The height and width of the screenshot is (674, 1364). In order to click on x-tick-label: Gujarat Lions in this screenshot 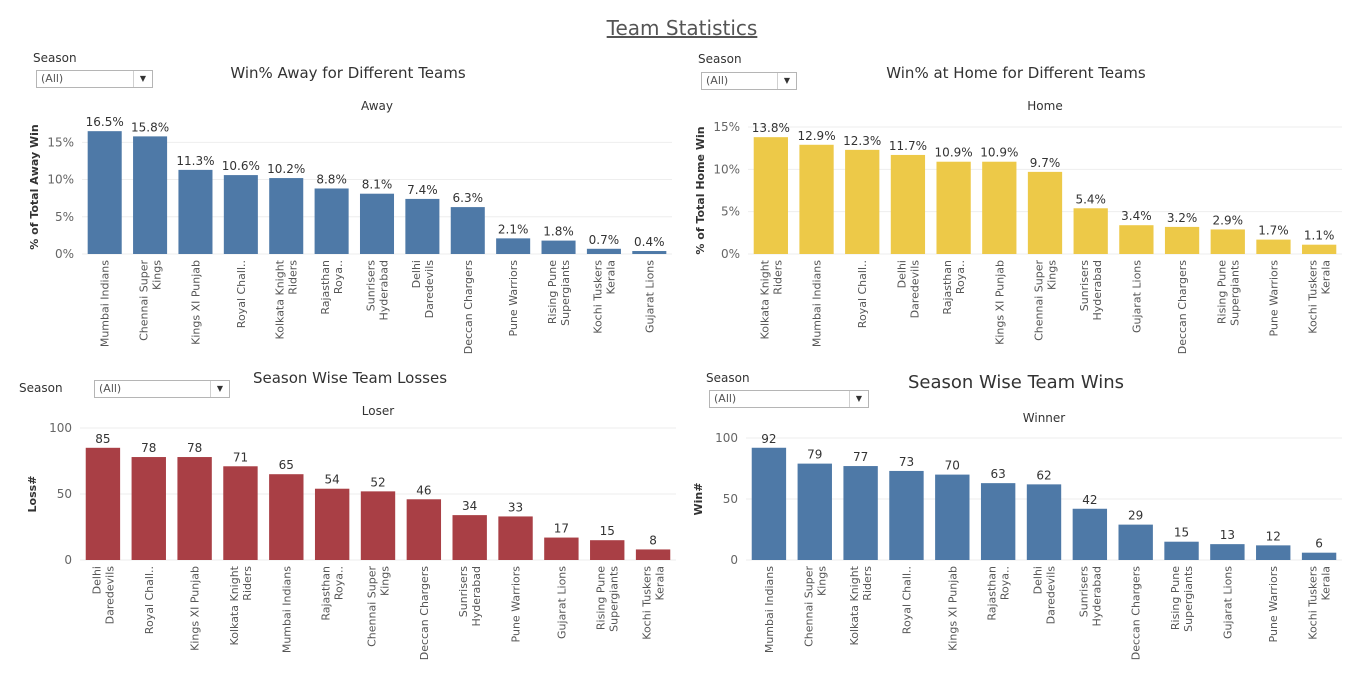, I will do `click(561, 602)`.